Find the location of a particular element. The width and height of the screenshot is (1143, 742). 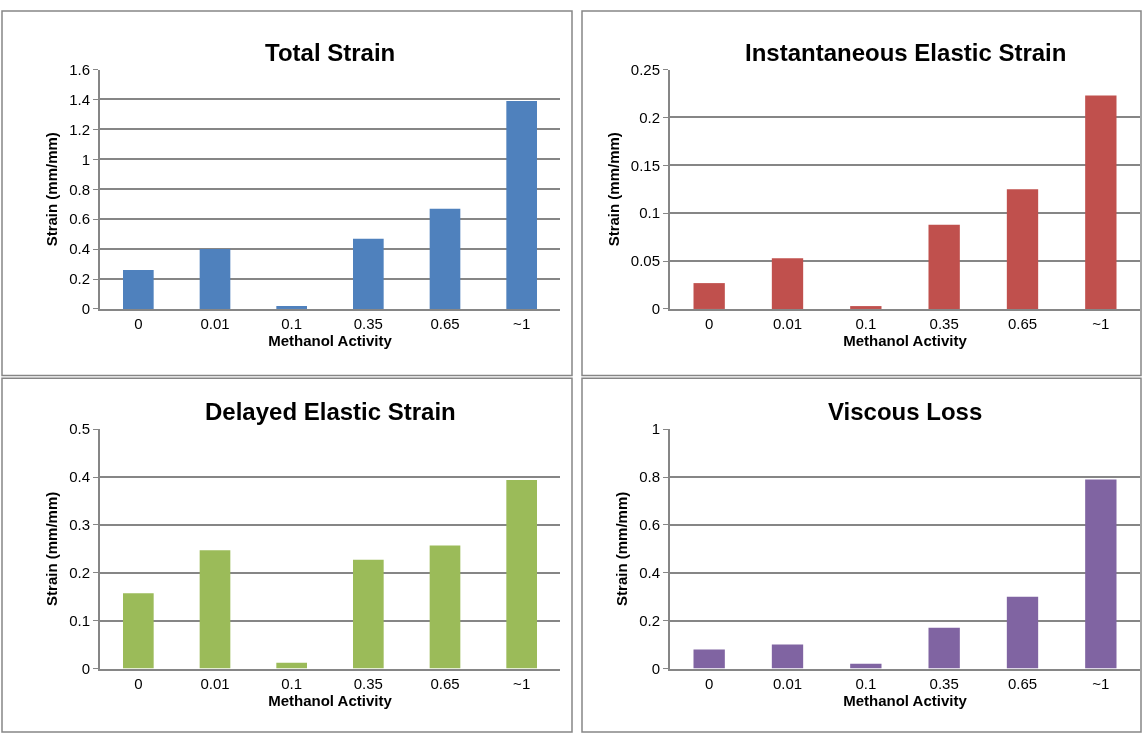

y-tick-label: 0.05 is located at coordinates (645, 261).